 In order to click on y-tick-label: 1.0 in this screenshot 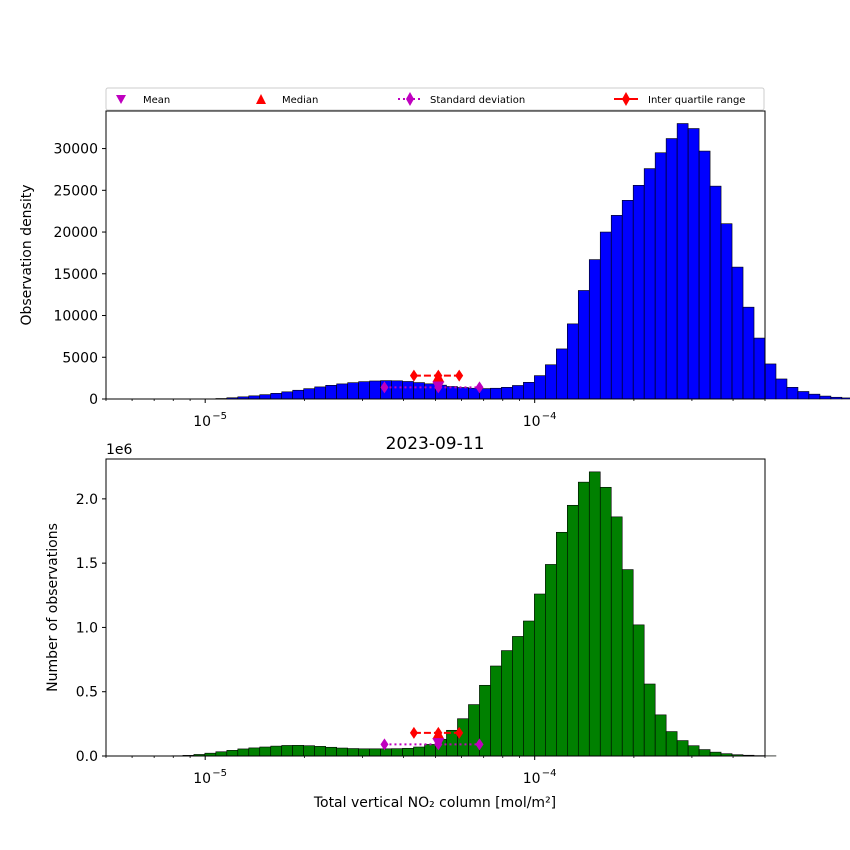, I will do `click(87, 628)`.